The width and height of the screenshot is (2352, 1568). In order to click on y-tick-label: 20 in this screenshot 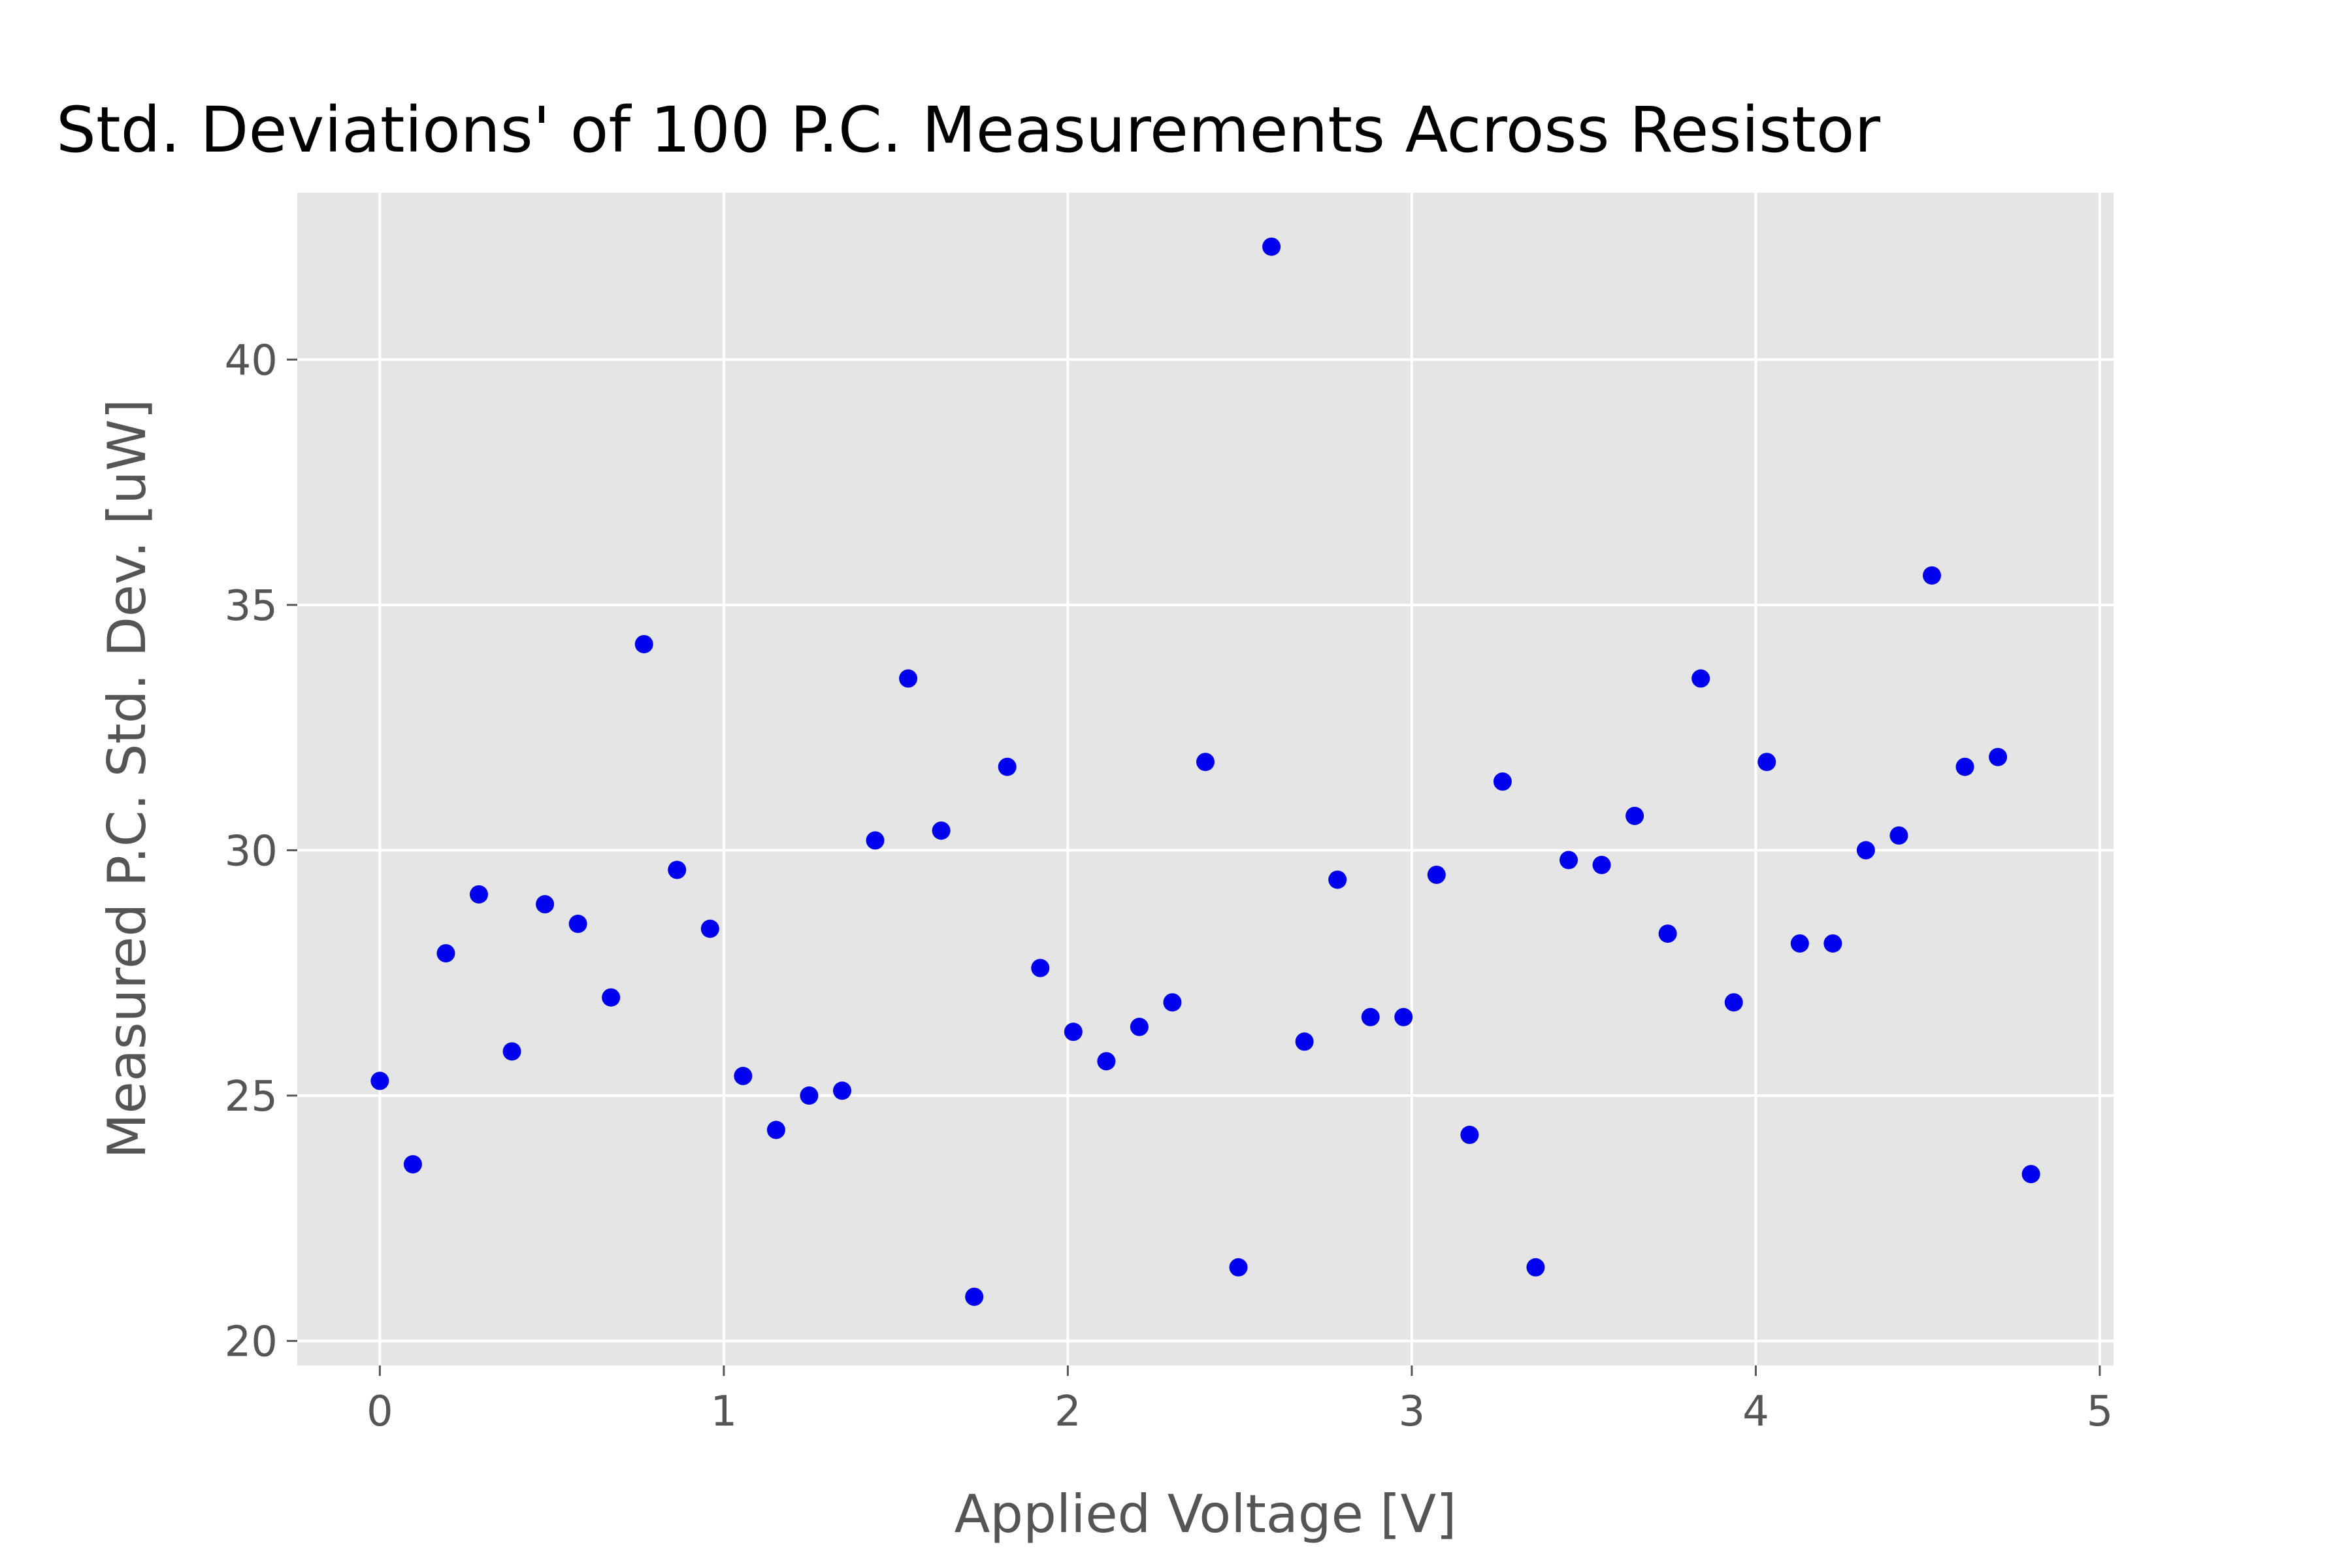, I will do `click(251, 1342)`.